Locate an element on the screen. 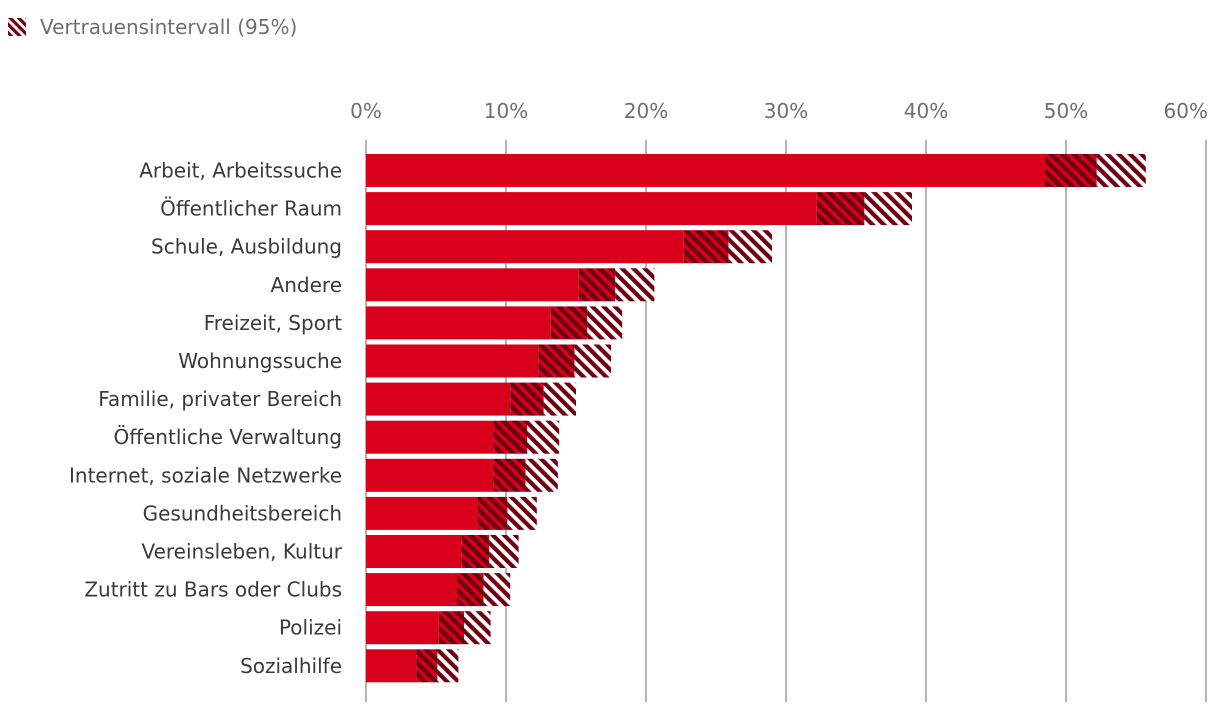 The width and height of the screenshot is (1220, 714). category-label: Gesundheitsbereich is located at coordinates (242, 513).